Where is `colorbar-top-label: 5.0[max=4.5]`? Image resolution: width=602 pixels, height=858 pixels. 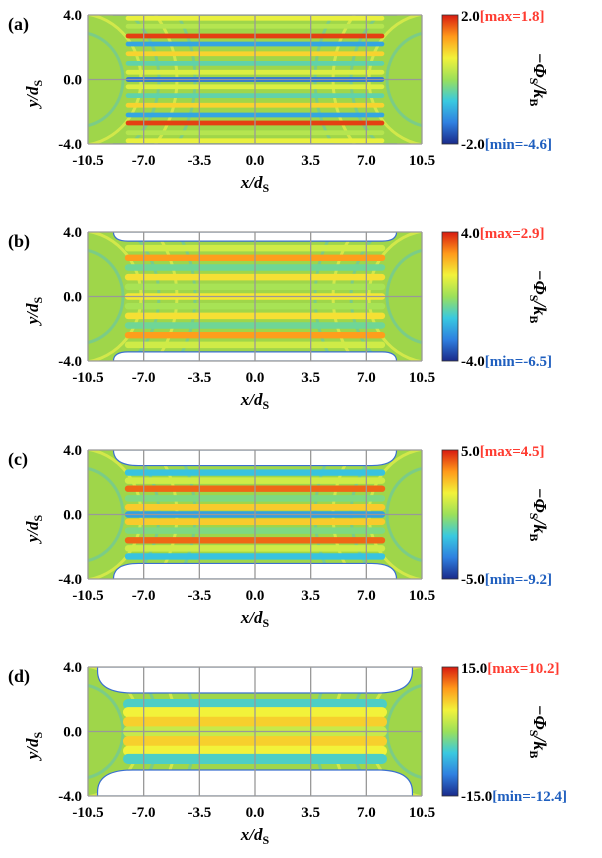 colorbar-top-label: 5.0[max=4.5] is located at coordinates (503, 452).